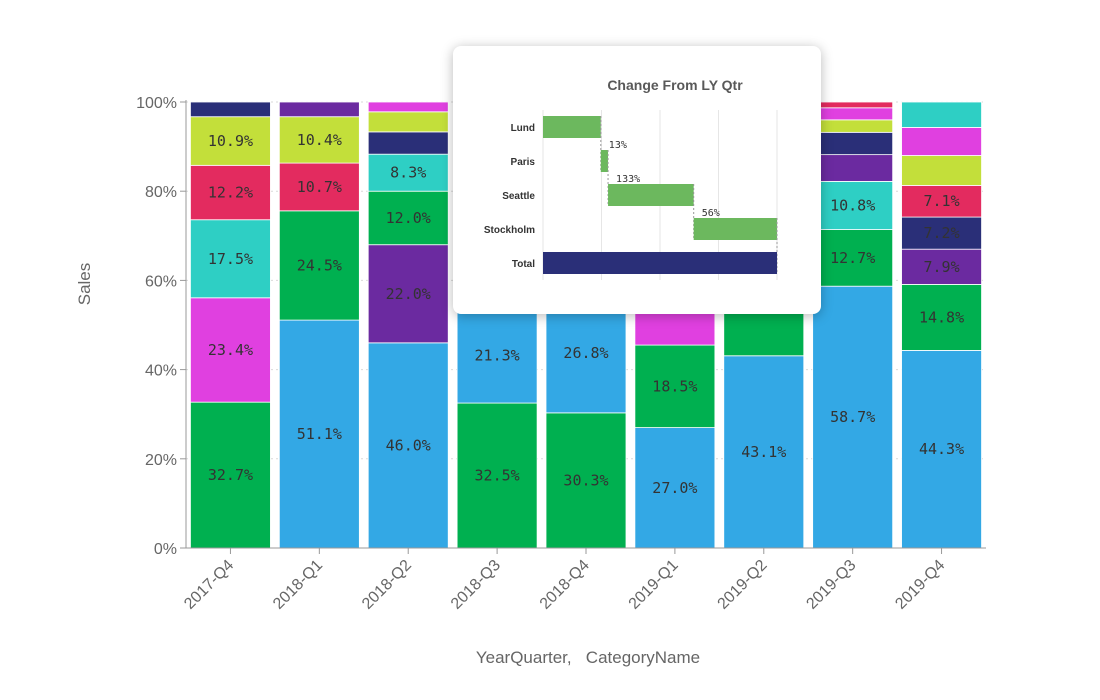 Image resolution: width=1100 pixels, height=700 pixels. I want to click on segment-data-label: 32.7%, so click(230, 475).